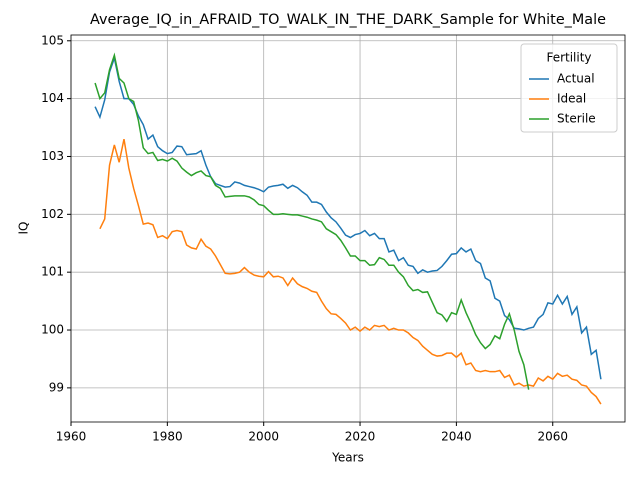 The height and width of the screenshot is (480, 640). I want to click on legend-label: Actual, so click(576, 79).